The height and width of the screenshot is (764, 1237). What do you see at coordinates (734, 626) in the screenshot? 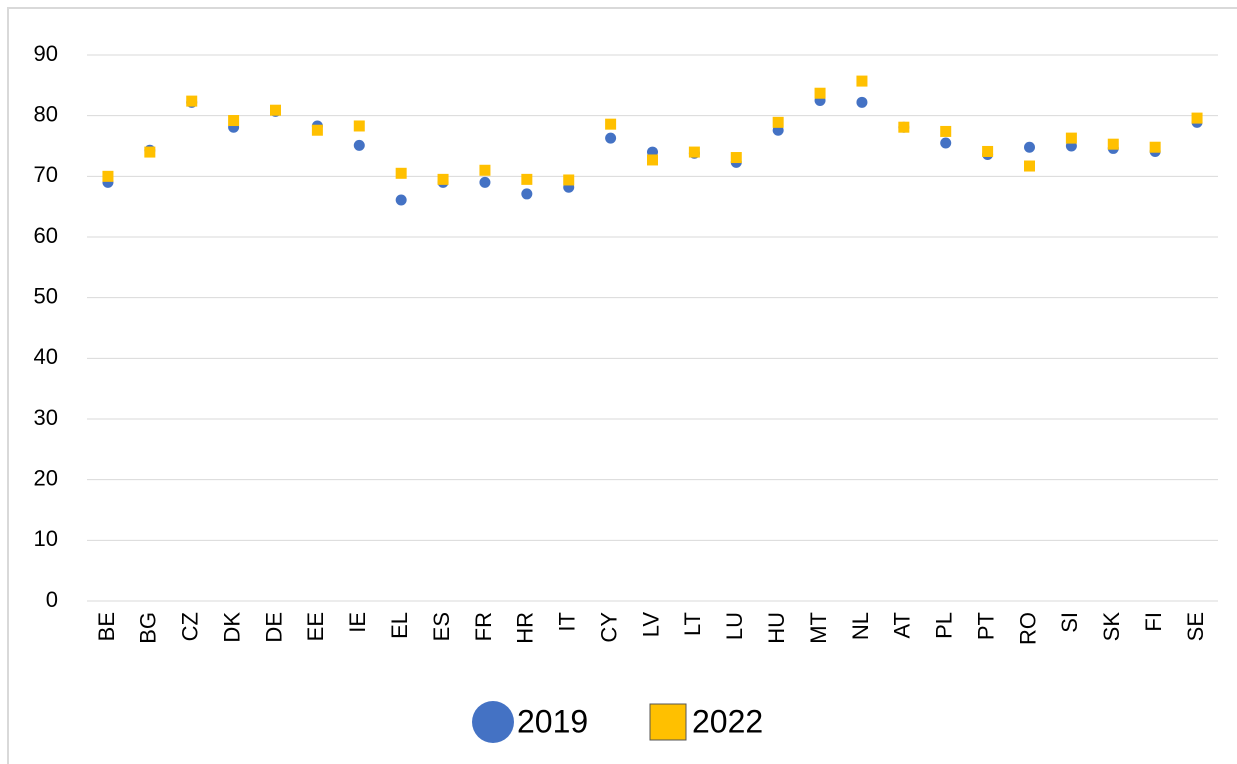
I see `x-tick-label: LU` at bounding box center [734, 626].